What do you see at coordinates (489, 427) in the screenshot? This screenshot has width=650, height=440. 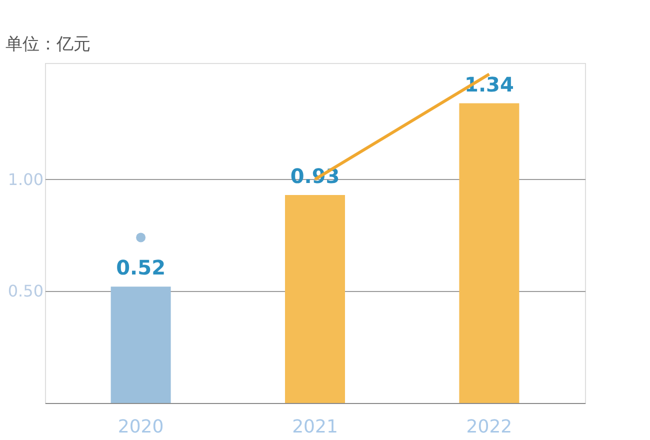 I see `x-tick-label: 2022` at bounding box center [489, 427].